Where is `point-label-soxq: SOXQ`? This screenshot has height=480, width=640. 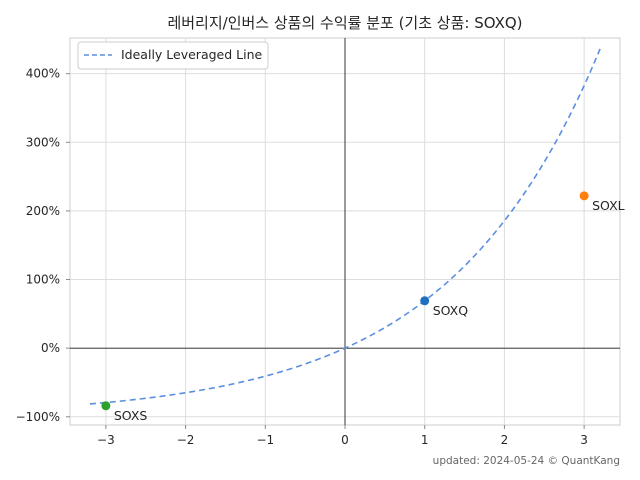
point-label-soxq: SOXQ is located at coordinates (451, 310).